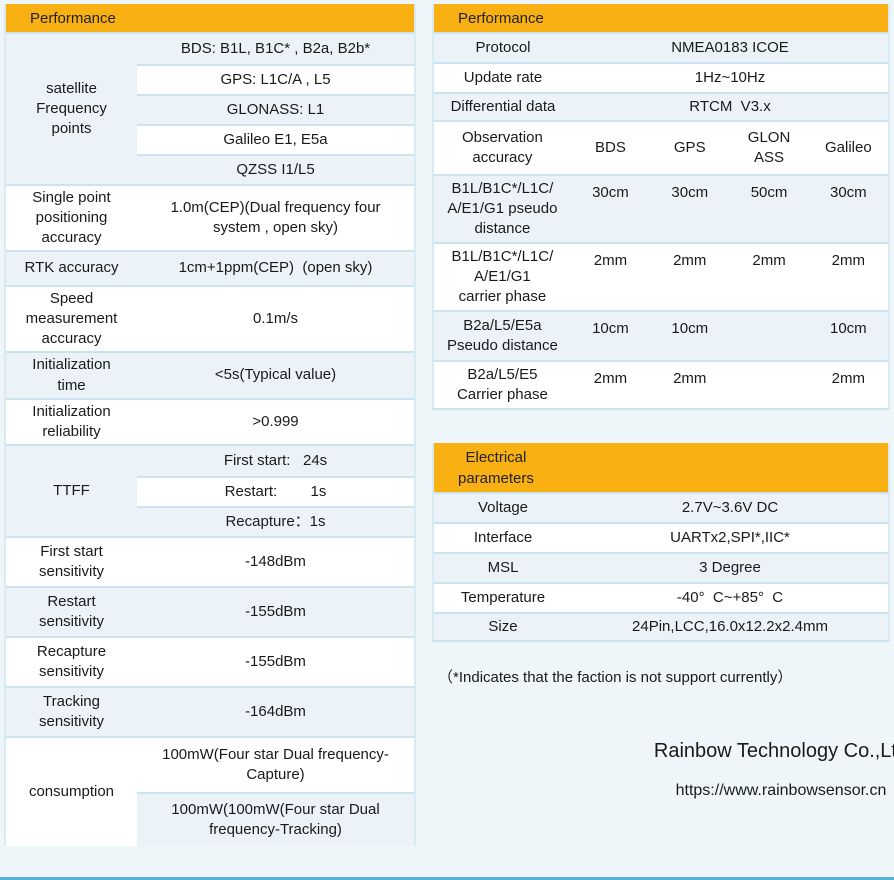 This screenshot has height=880, width=894. I want to click on matrix-row-label: B2a/L5/E5 Carrier phase, so click(502, 384).